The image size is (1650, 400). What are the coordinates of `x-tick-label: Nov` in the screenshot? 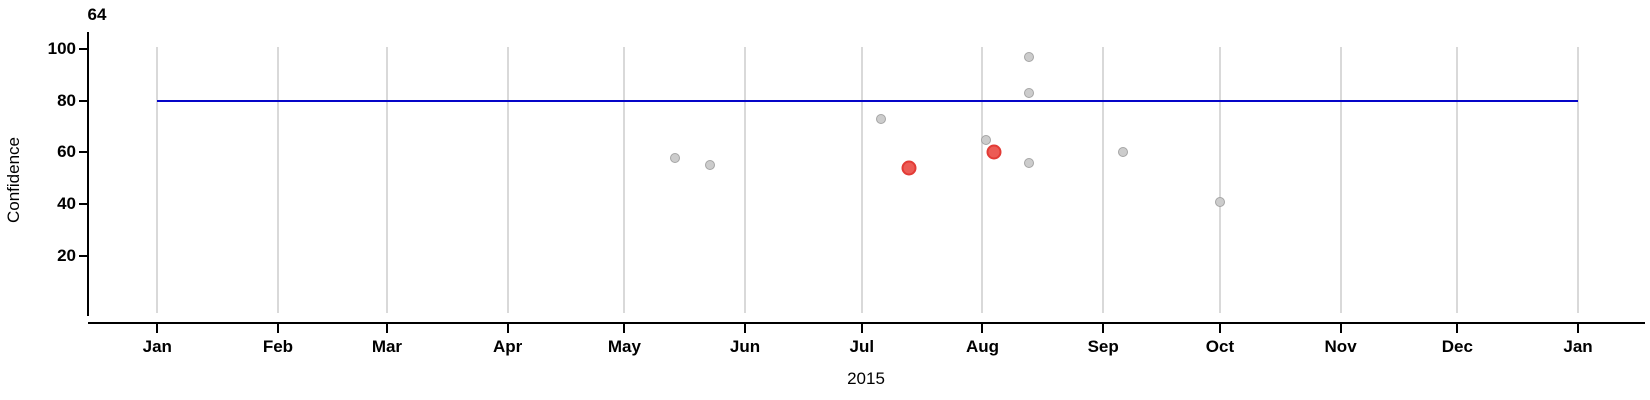 It's located at (1340, 346).